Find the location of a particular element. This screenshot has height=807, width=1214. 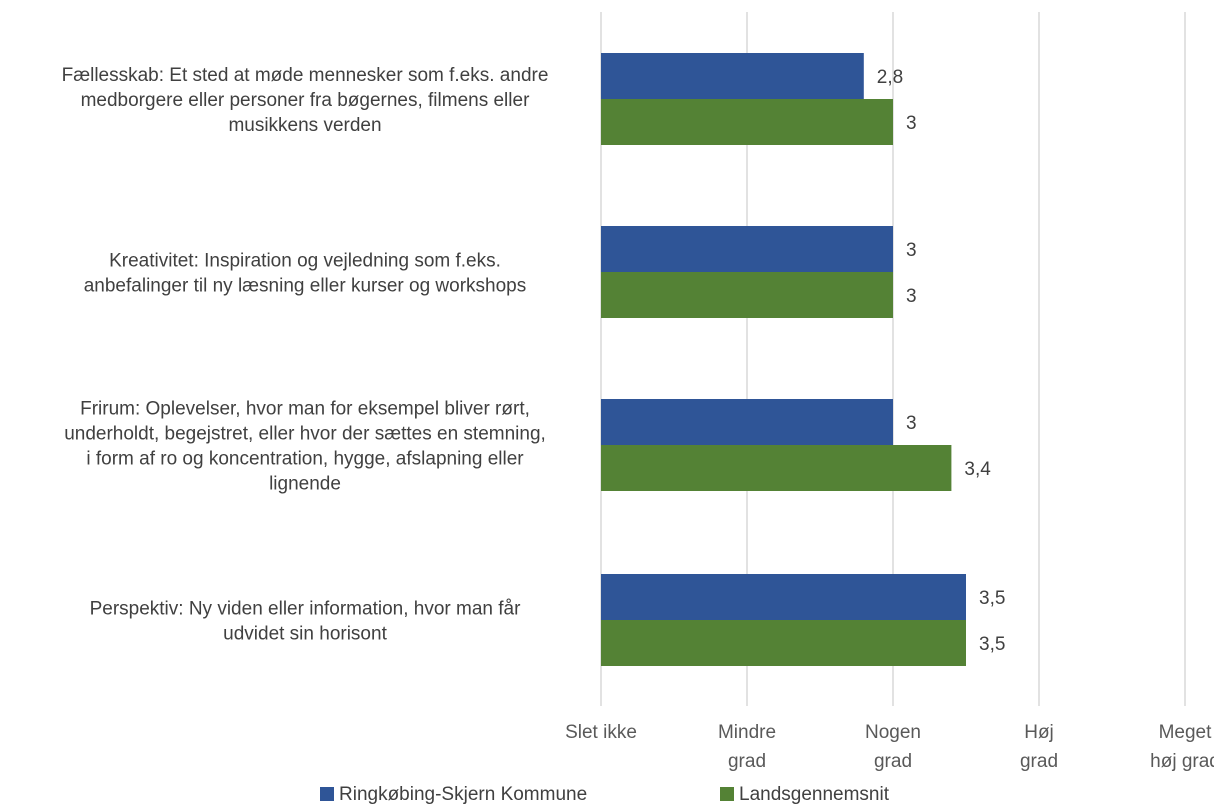

value-label-0-2: 3 is located at coordinates (911, 423).